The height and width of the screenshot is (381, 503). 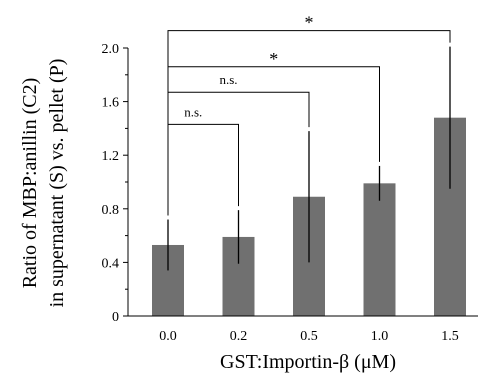 I want to click on y-tick-label: 1.6, so click(x=111, y=103).